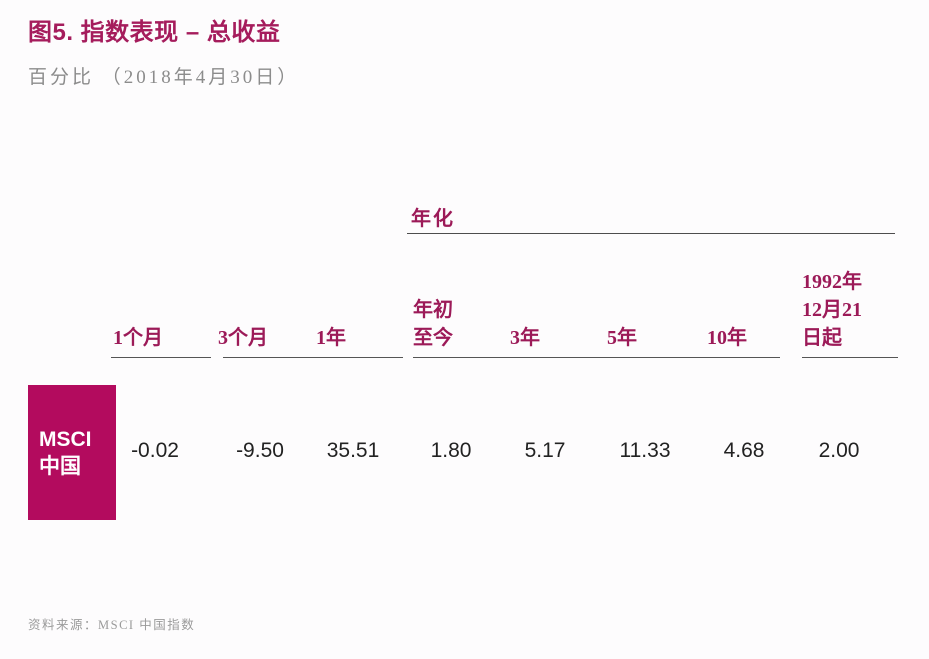 The width and height of the screenshot is (929, 659). Describe the element at coordinates (164, 77) in the screenshot. I see `figure-subtitle: 百分比 （2018年4月30日）` at that location.